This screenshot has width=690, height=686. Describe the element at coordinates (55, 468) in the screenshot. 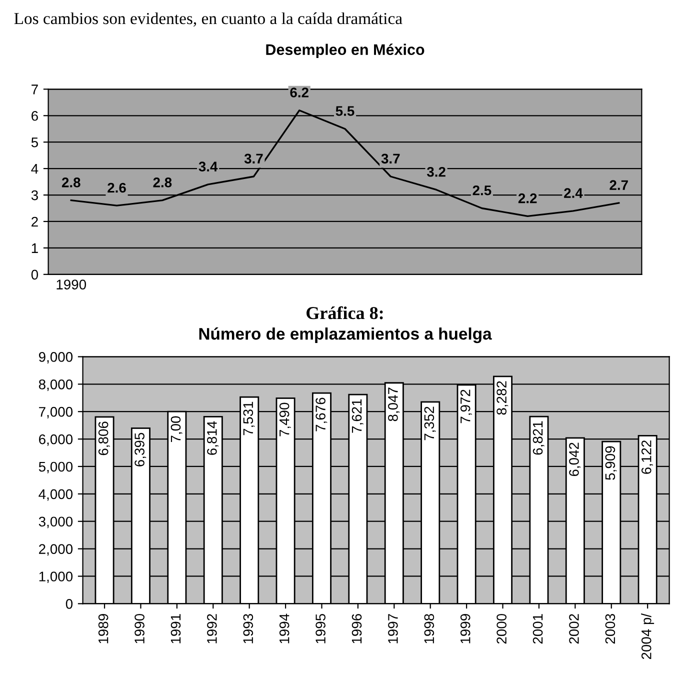

I see `y-tick-label: 5,000` at that location.